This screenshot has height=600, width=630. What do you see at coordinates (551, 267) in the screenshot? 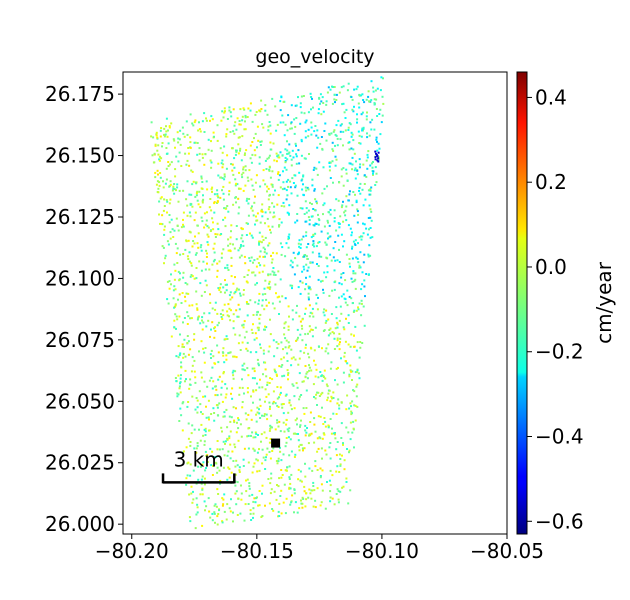
I see `colorbar-tick-label: 0.0` at bounding box center [551, 267].